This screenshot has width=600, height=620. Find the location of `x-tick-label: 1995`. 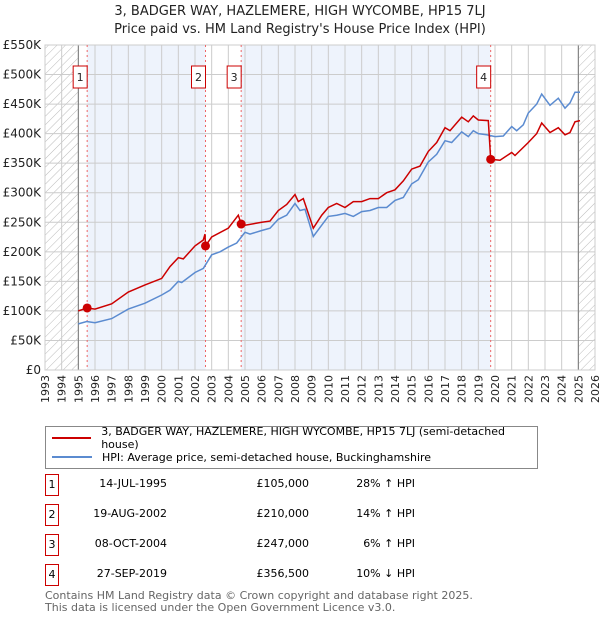

x-tick-label: 1995 is located at coordinates (78, 389).